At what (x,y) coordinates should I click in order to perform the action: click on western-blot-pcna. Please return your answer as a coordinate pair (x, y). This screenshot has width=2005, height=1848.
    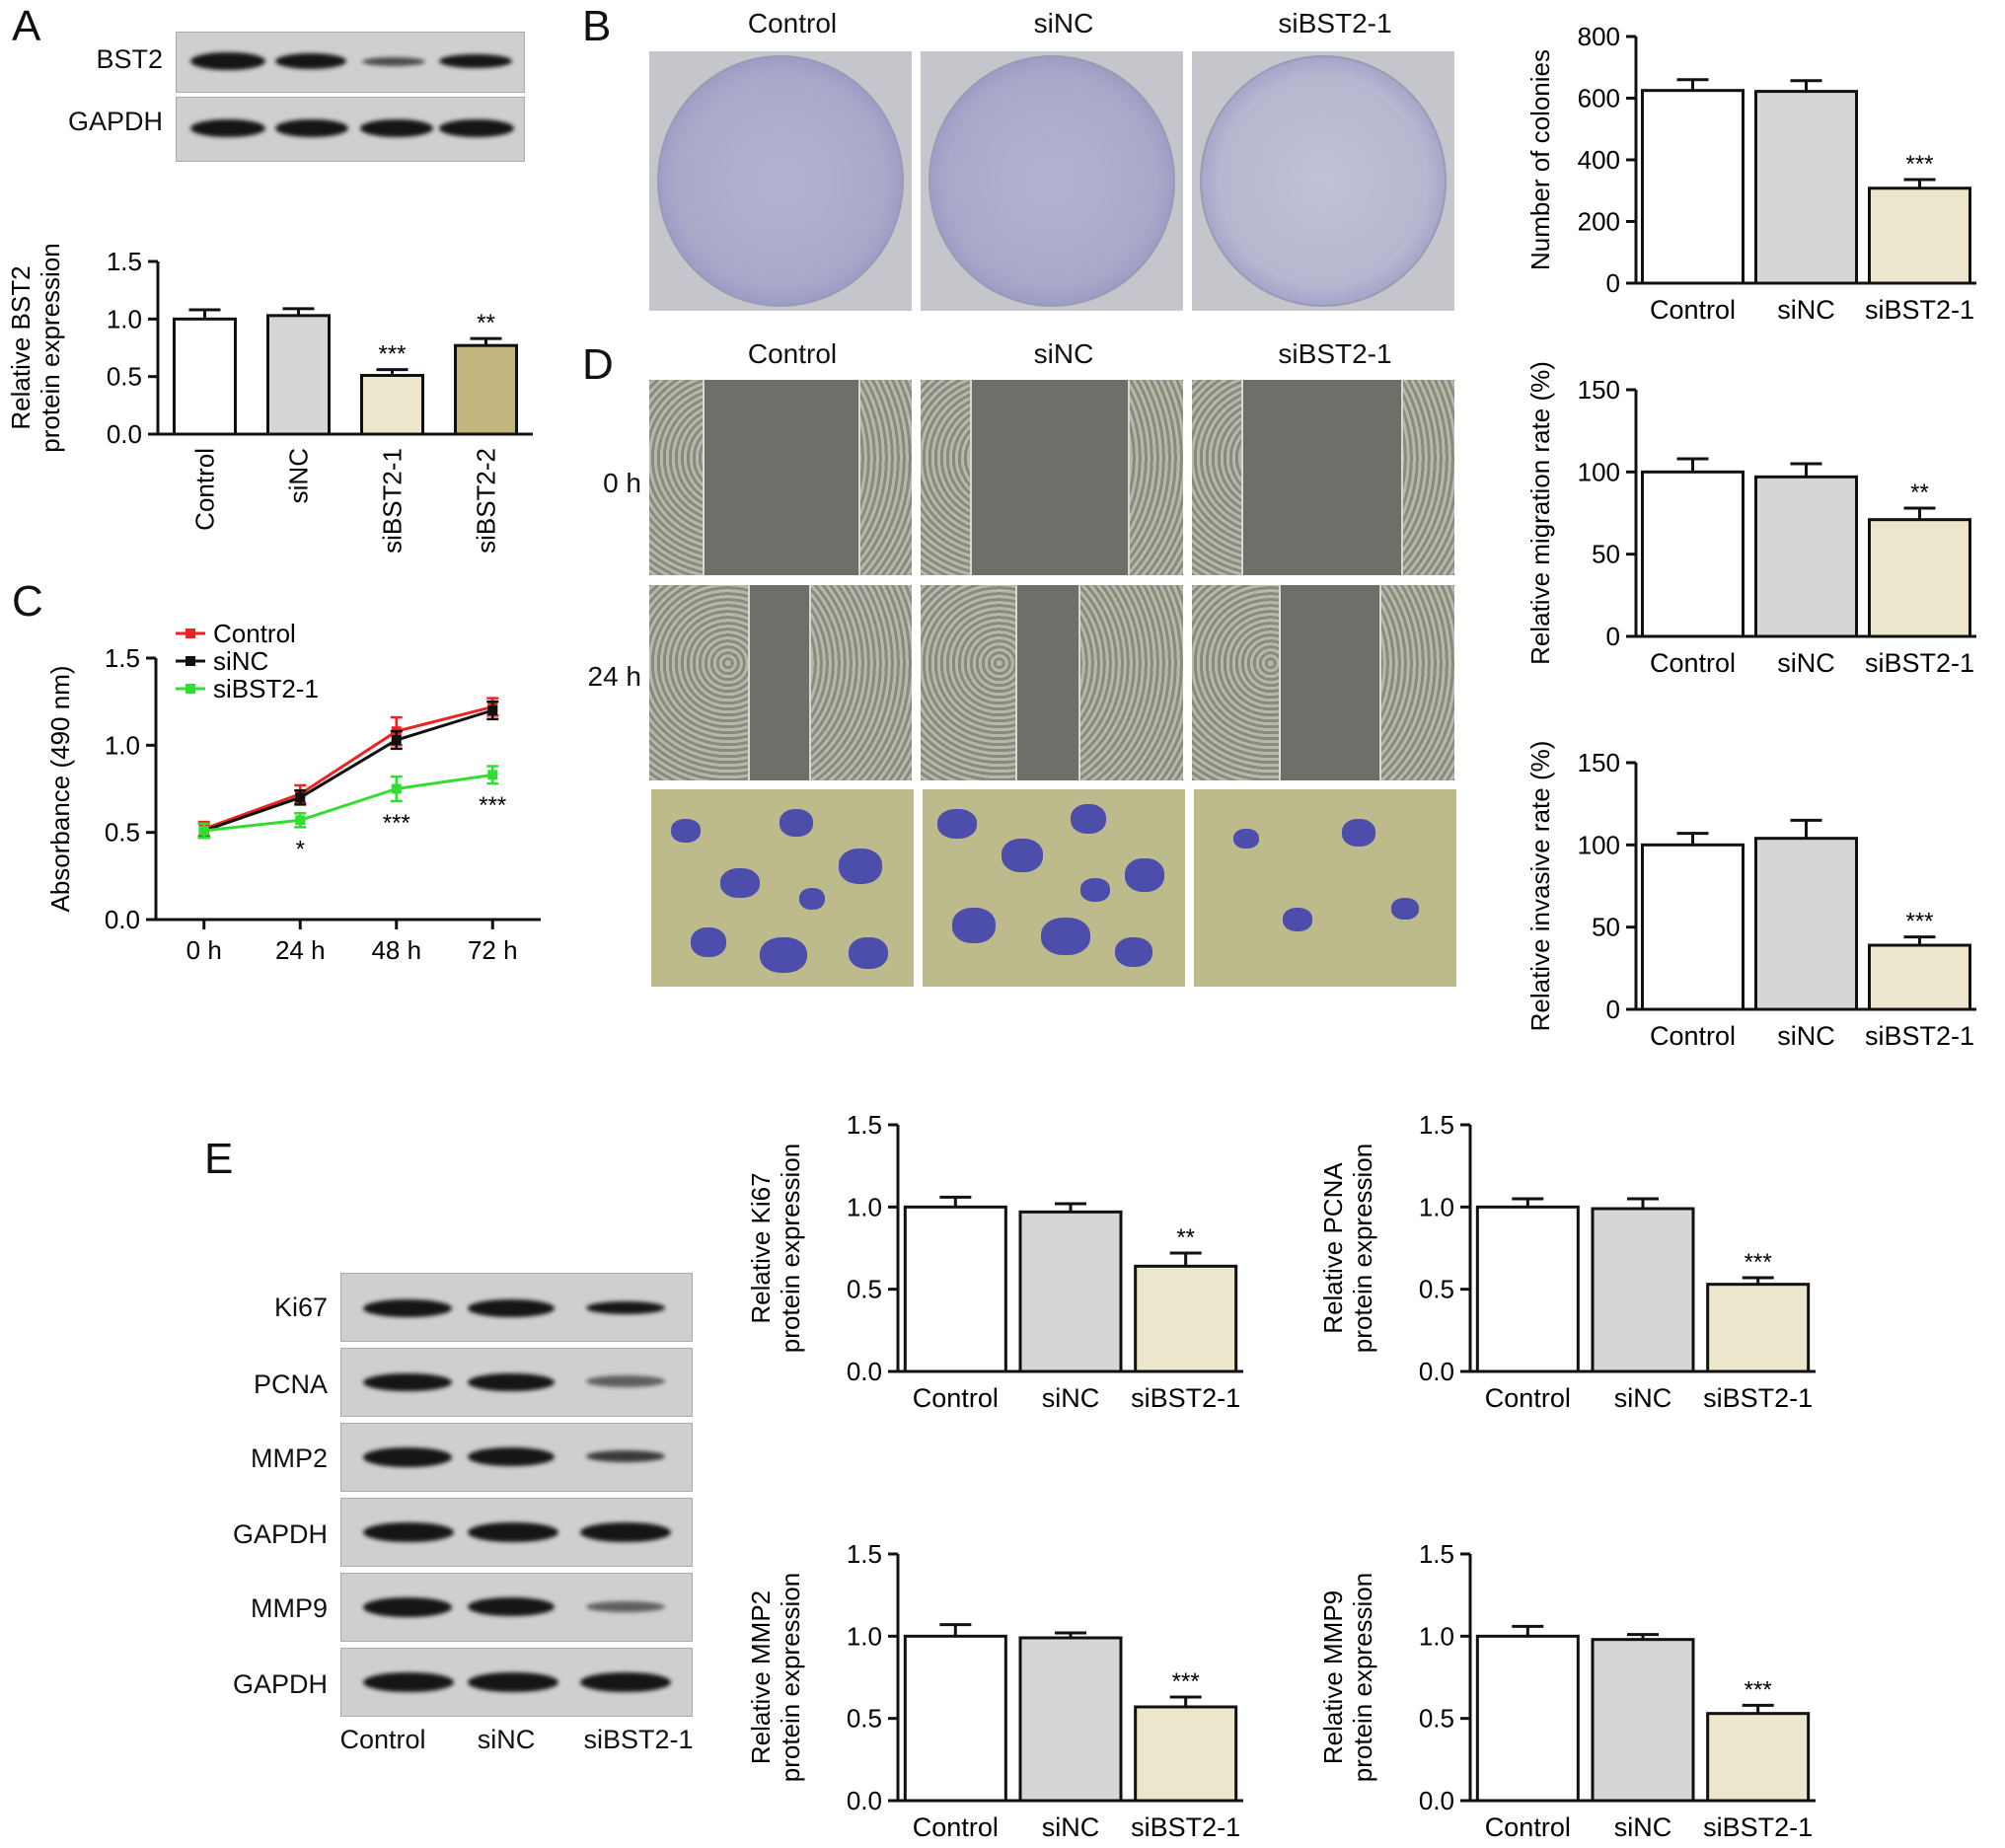
    Looking at the image, I should click on (516, 1382).